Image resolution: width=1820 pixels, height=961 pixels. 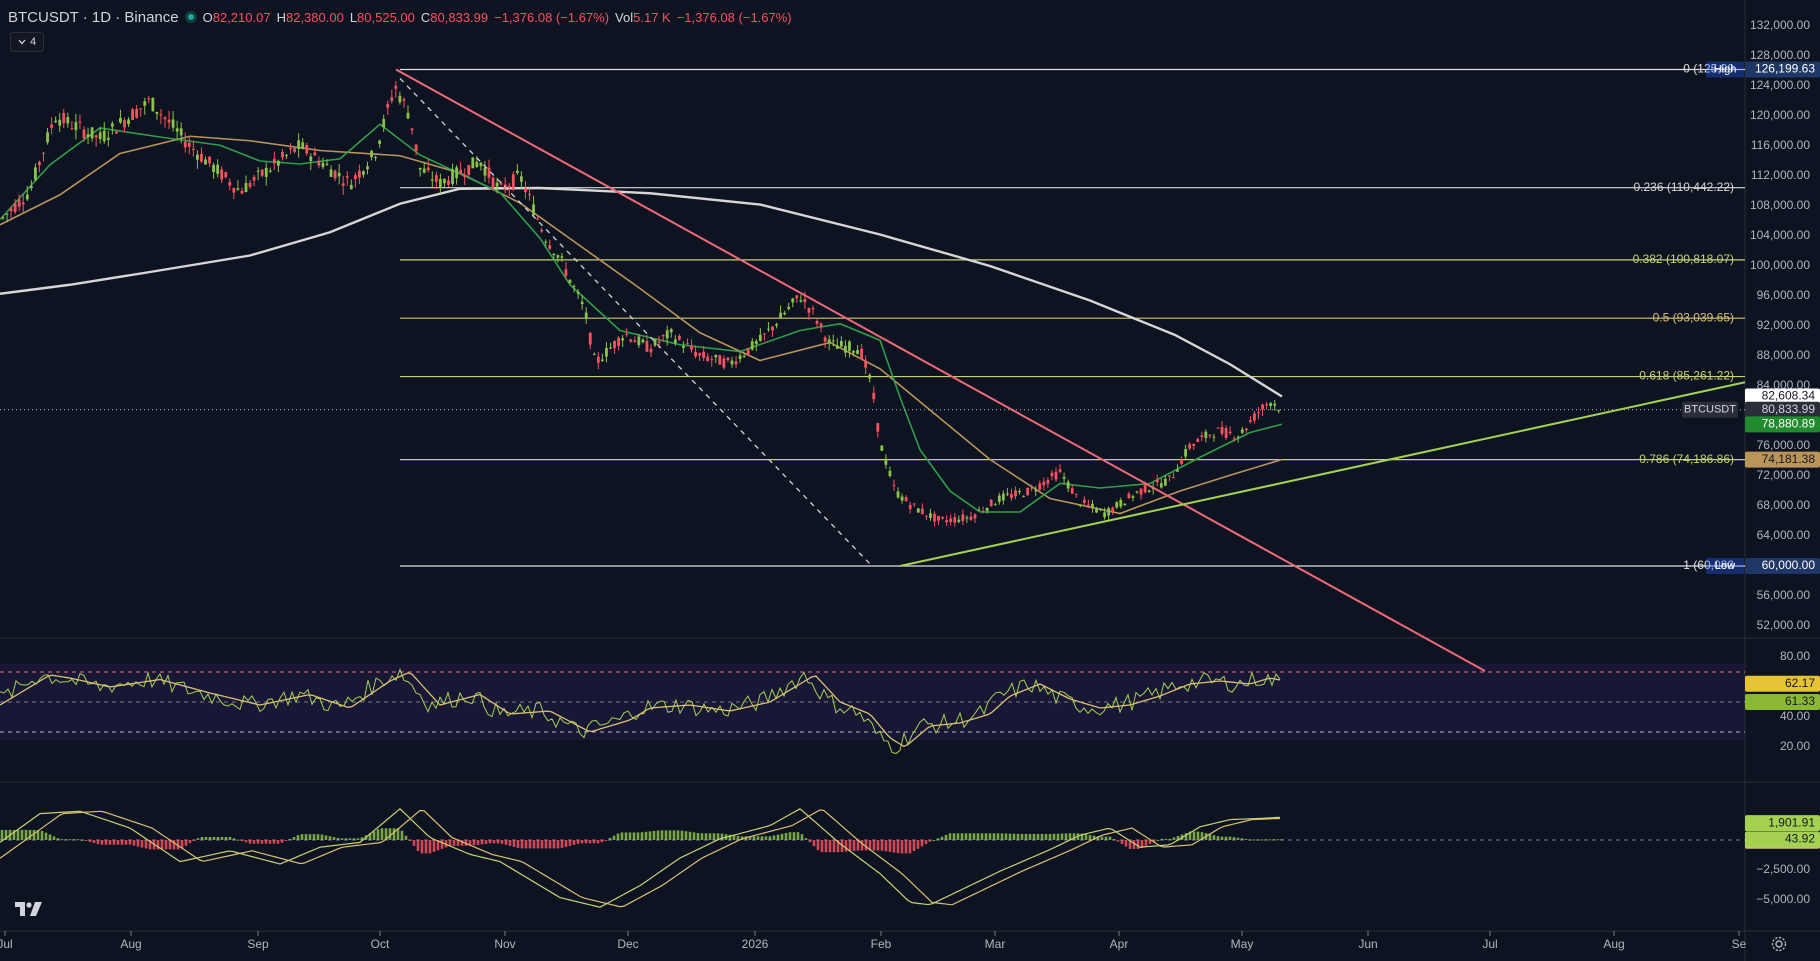 I want to click on fib-level-label: 1 (60,080, so click(x=1708, y=565).